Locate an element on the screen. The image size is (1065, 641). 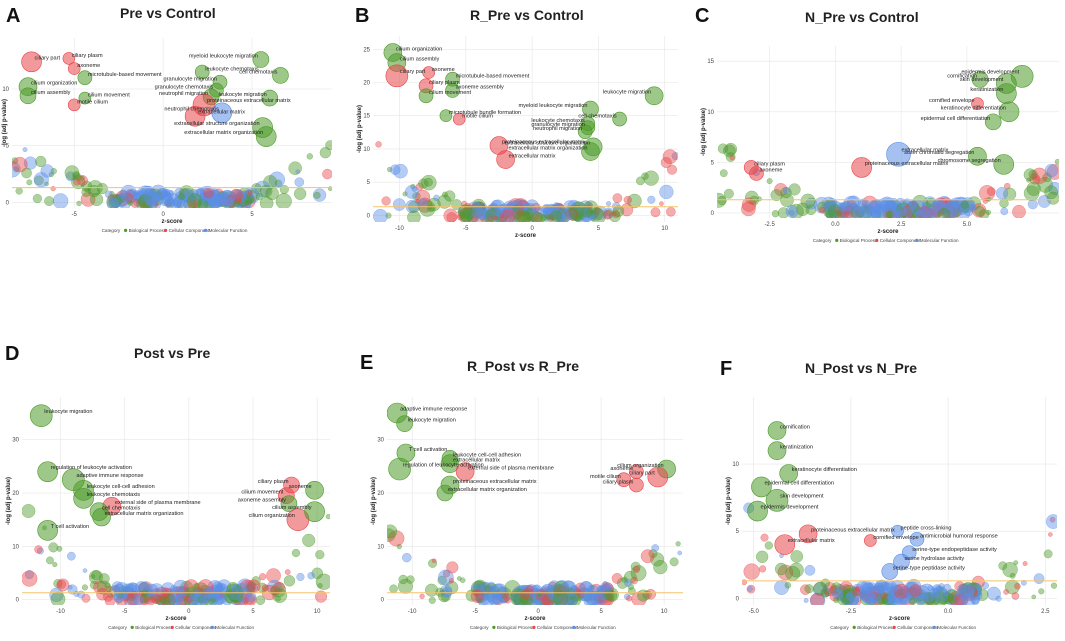
go-term-label: granulocyte migration is located at coordinates (190, 79).